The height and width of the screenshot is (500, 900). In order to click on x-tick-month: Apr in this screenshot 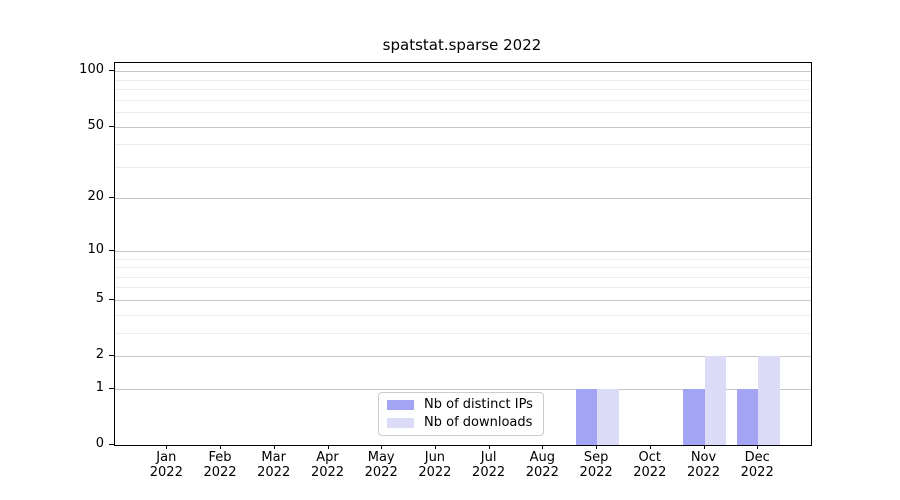, I will do `click(327, 457)`.